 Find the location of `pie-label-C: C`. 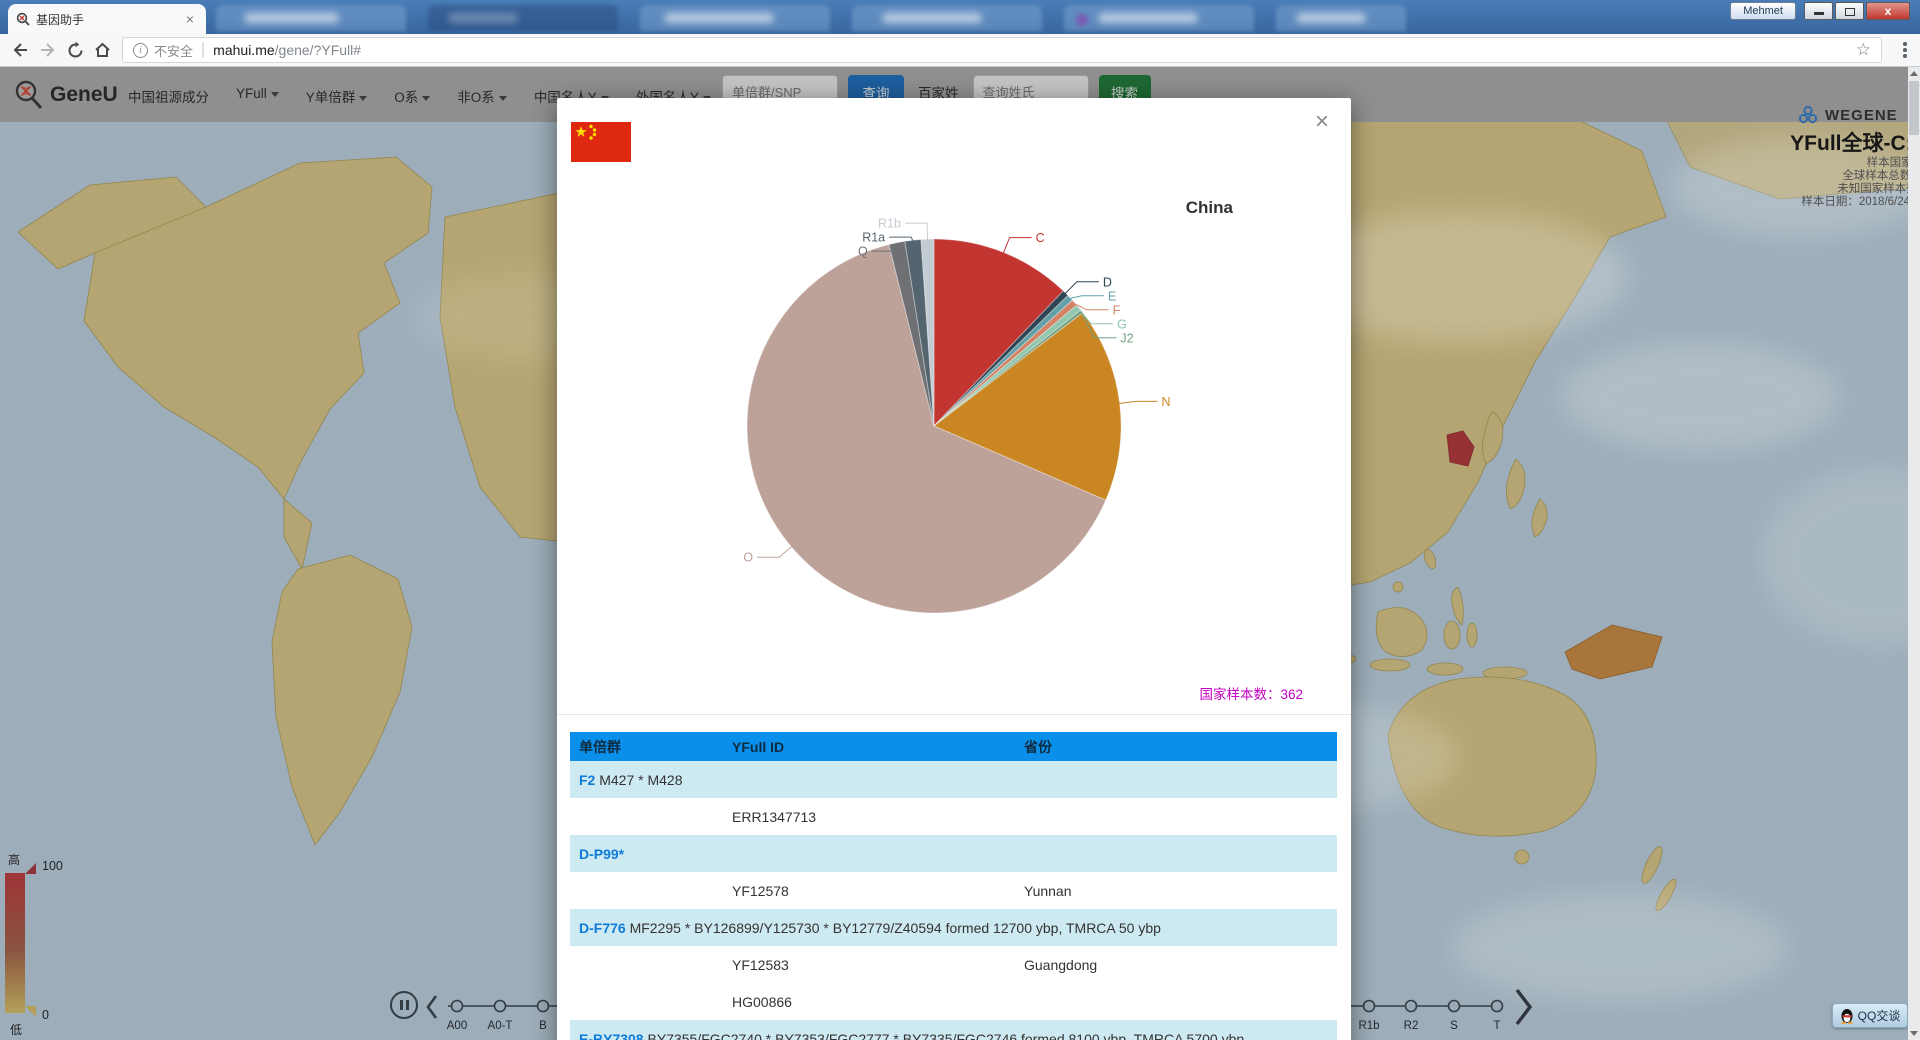

pie-label-C: C is located at coordinates (1040, 238).